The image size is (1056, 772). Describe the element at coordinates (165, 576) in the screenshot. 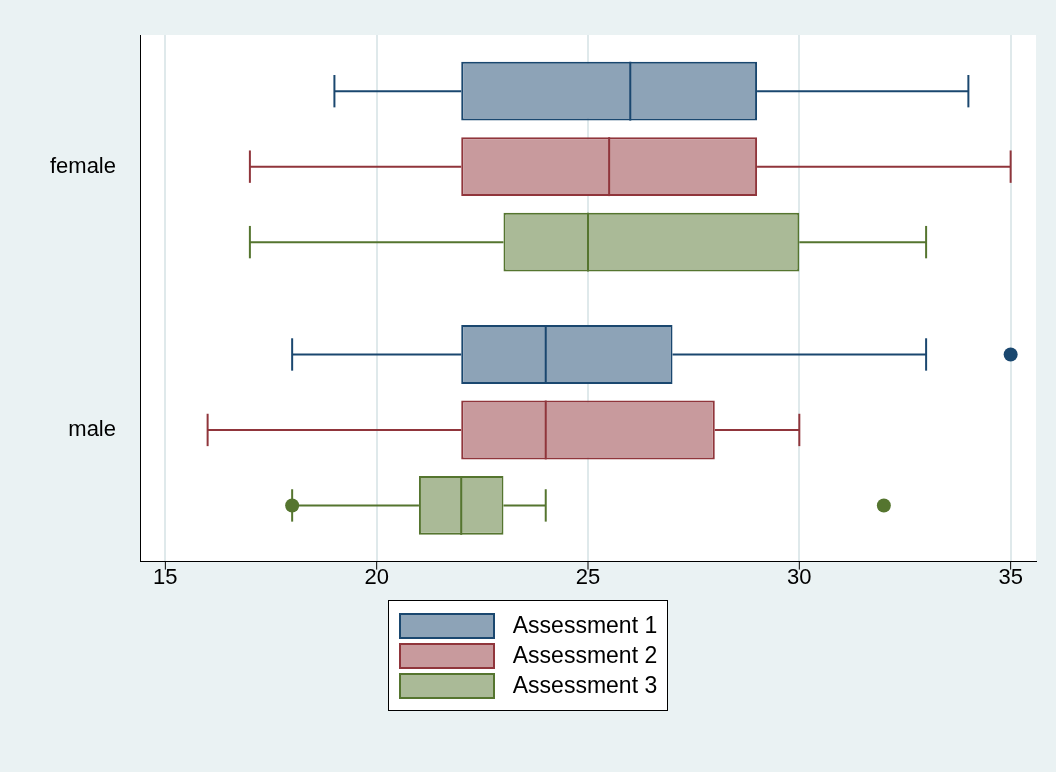

I see `x-tick-label: 15` at that location.